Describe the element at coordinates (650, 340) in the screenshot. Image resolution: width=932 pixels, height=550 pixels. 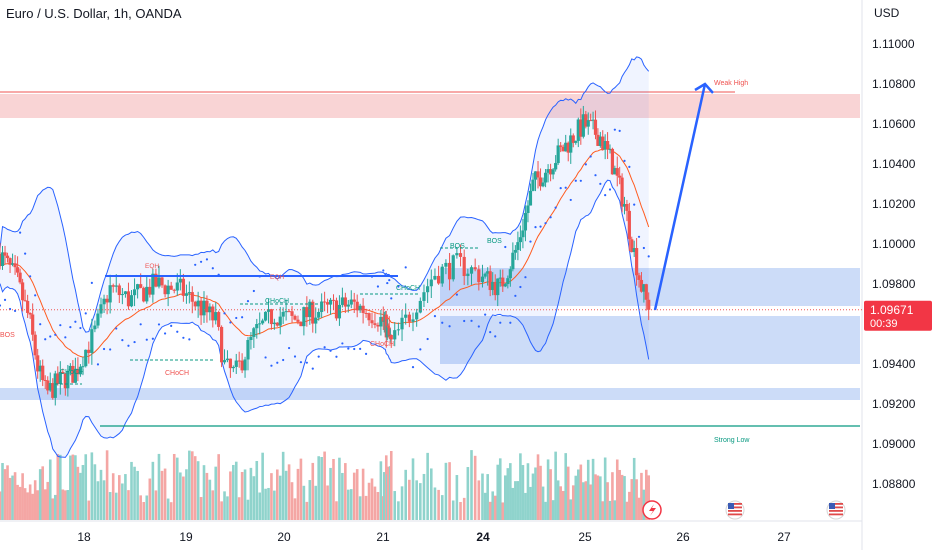
I see `zone-demand` at that location.